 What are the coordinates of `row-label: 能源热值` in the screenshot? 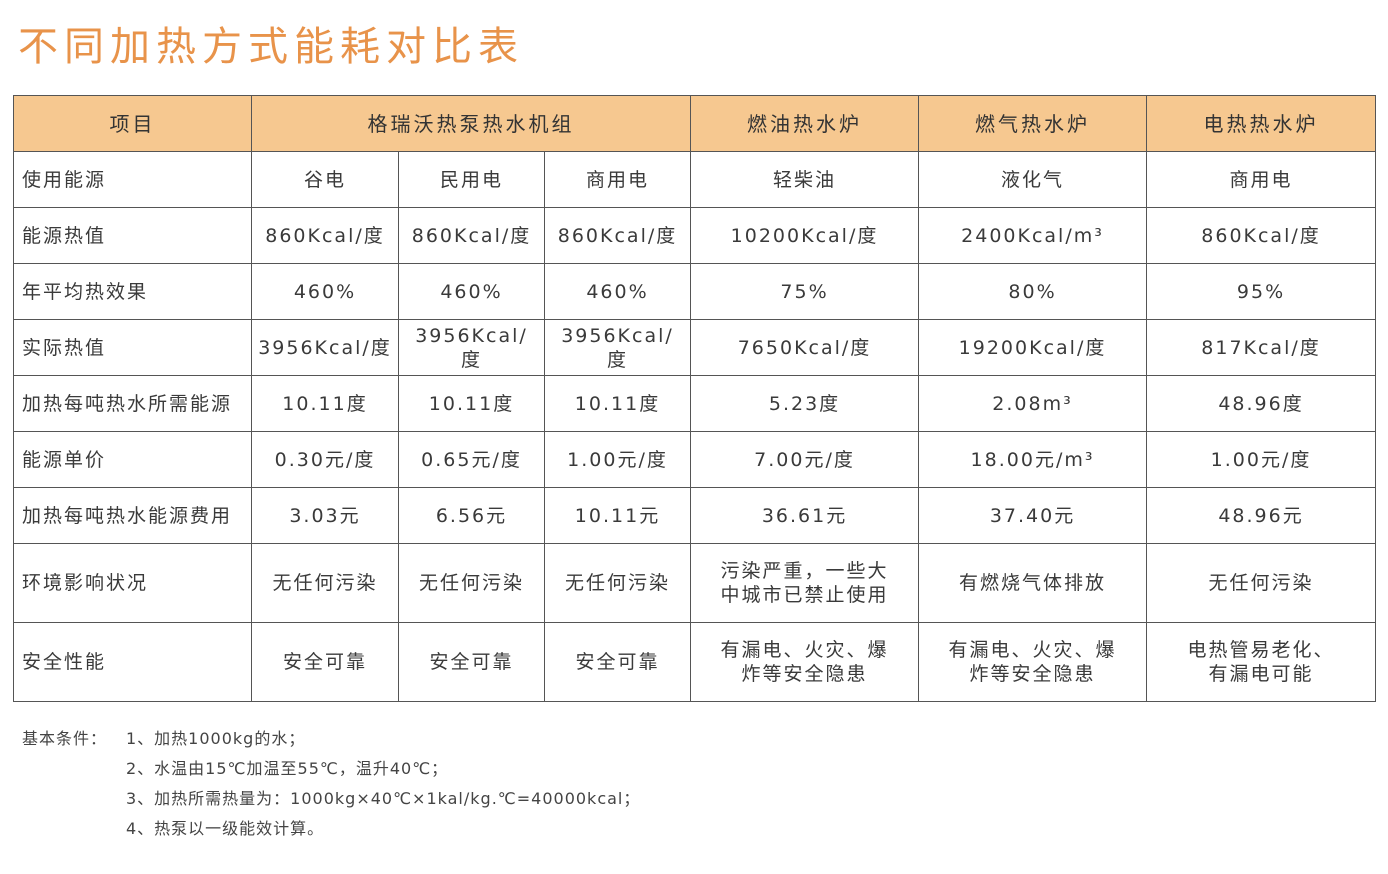 It's located at (132, 235).